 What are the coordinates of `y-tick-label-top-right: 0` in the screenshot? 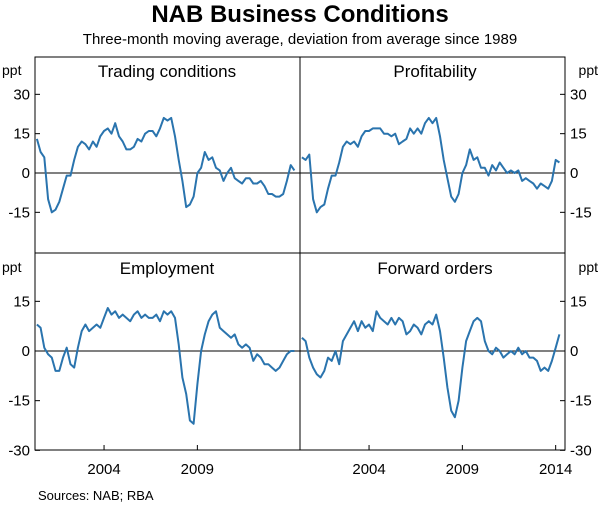 It's located at (574, 173).